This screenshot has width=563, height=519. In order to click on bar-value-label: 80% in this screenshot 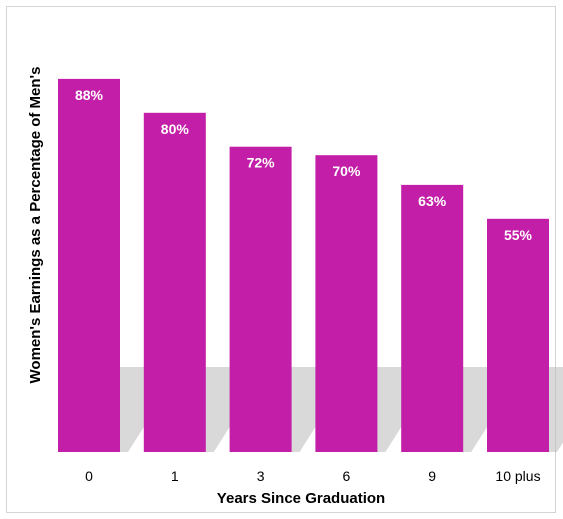, I will do `click(175, 129)`.